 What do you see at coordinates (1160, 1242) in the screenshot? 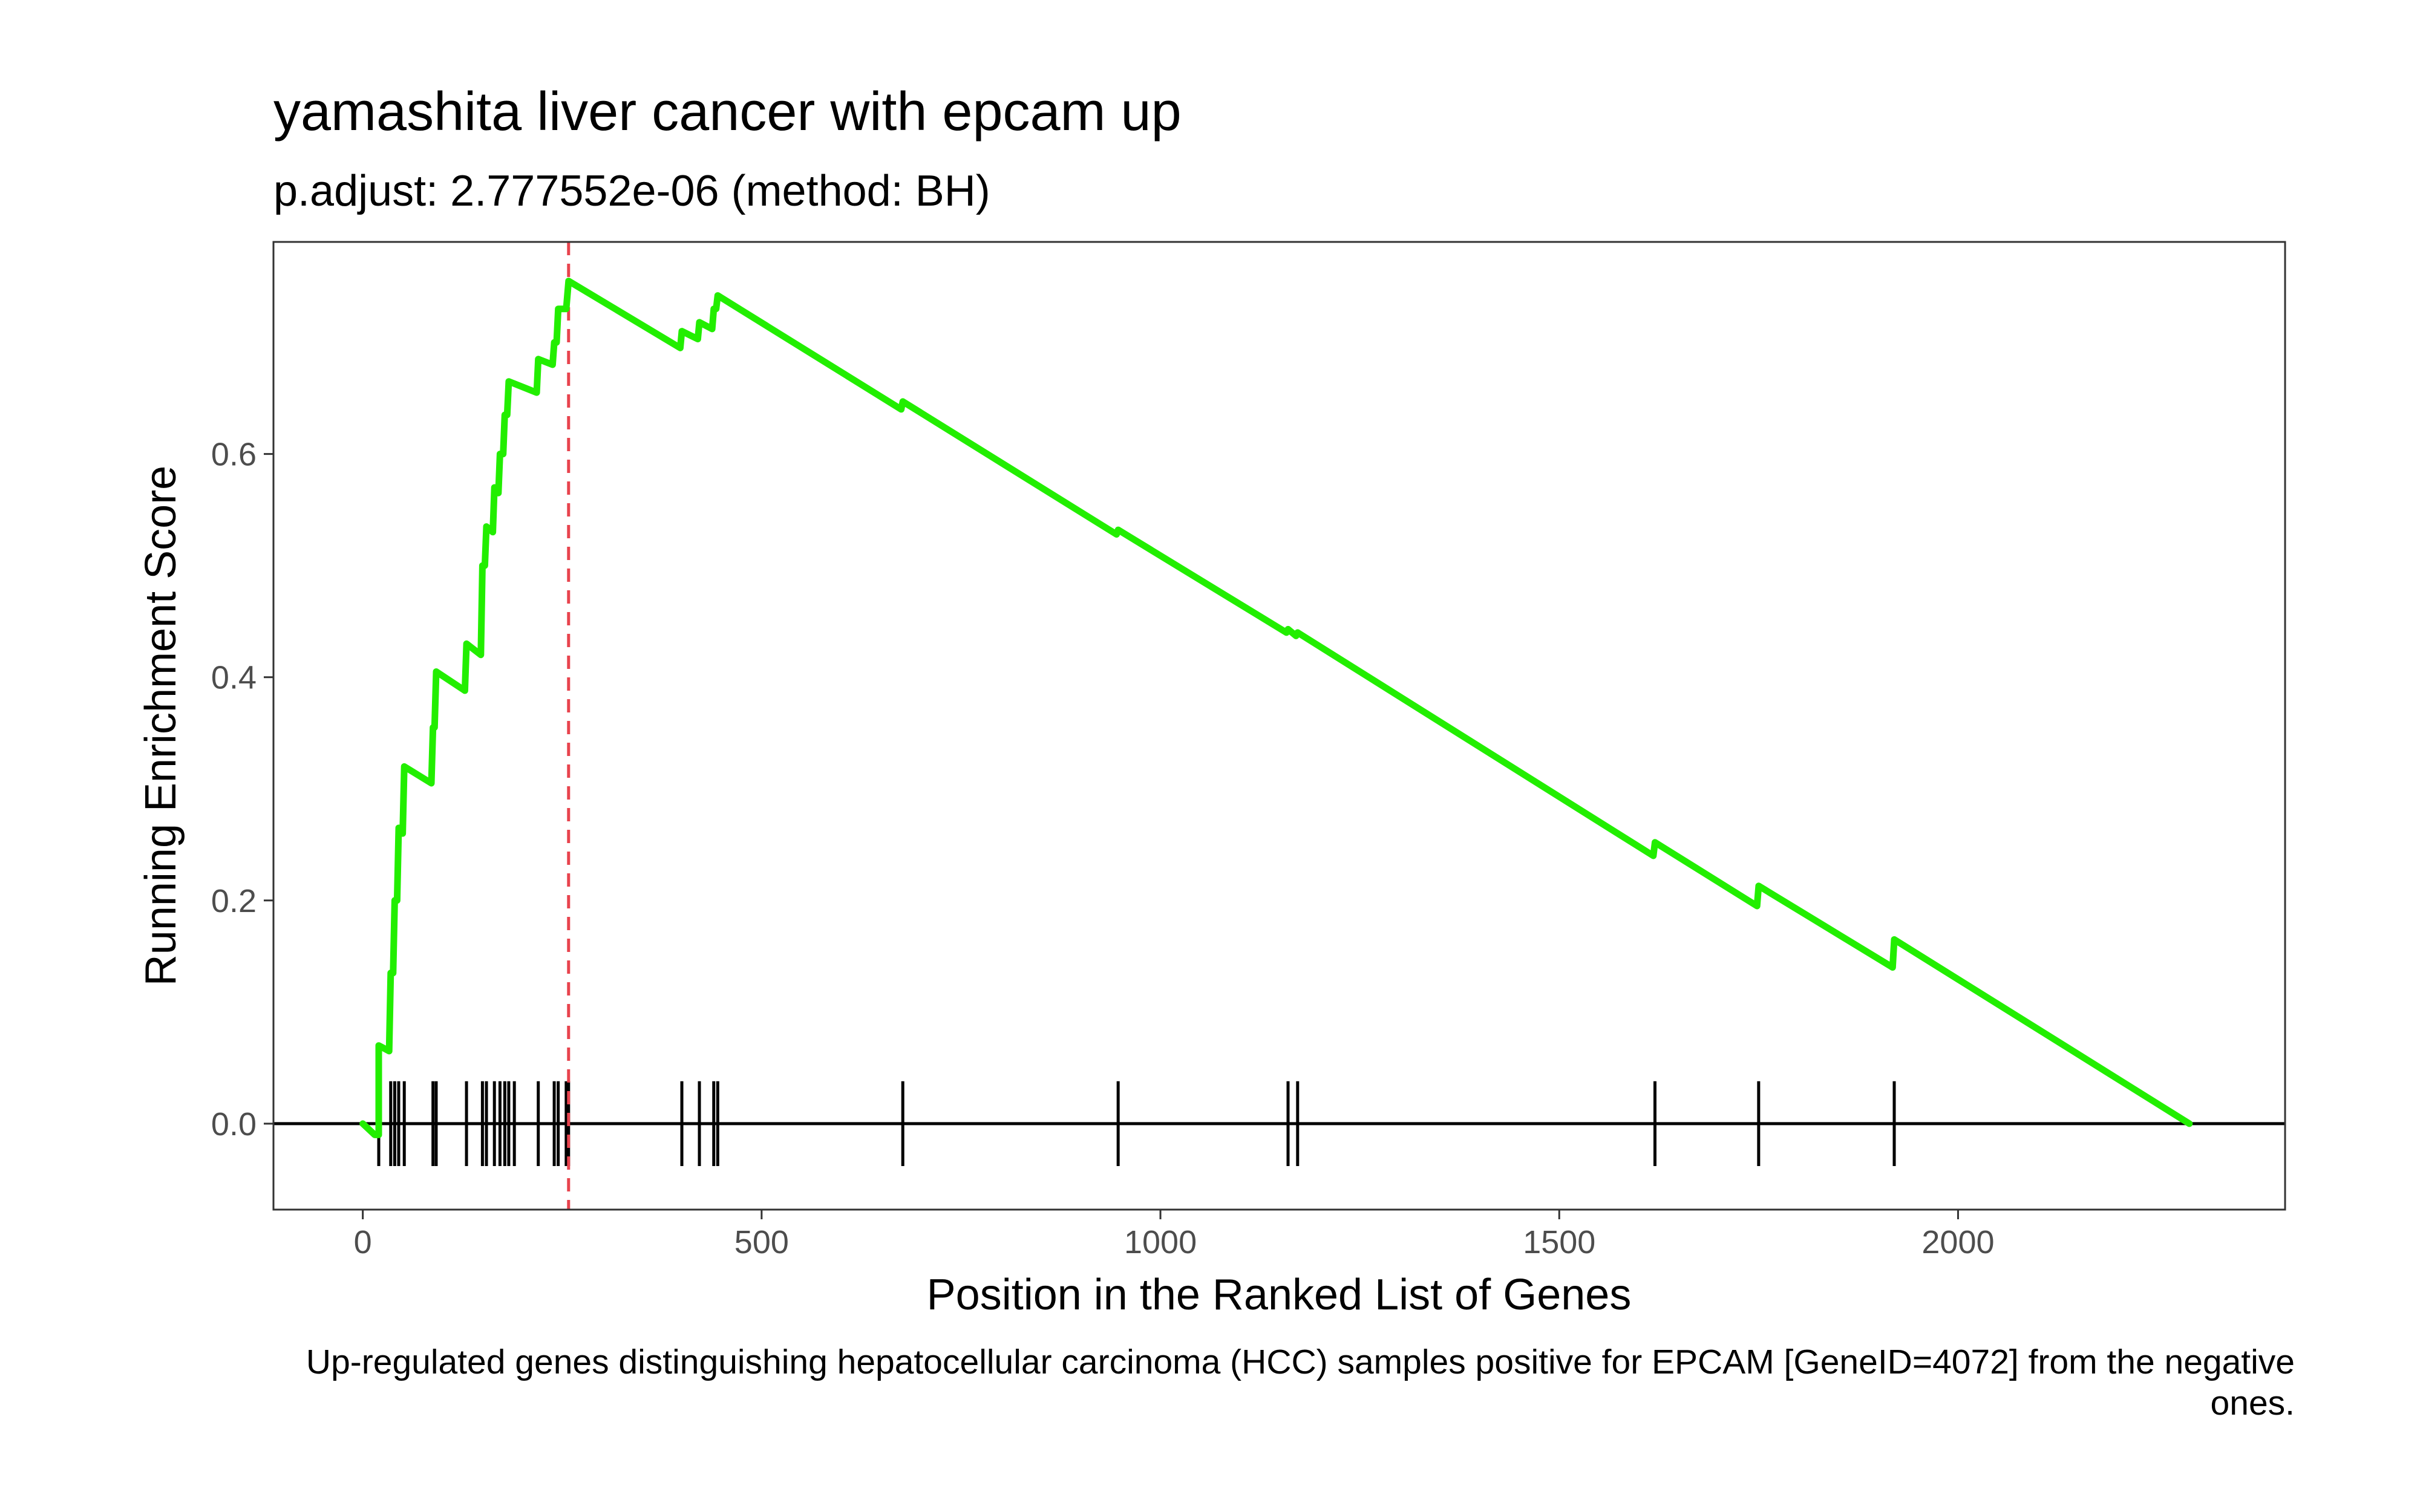
I see `x-tick-label: 1000` at bounding box center [1160, 1242].